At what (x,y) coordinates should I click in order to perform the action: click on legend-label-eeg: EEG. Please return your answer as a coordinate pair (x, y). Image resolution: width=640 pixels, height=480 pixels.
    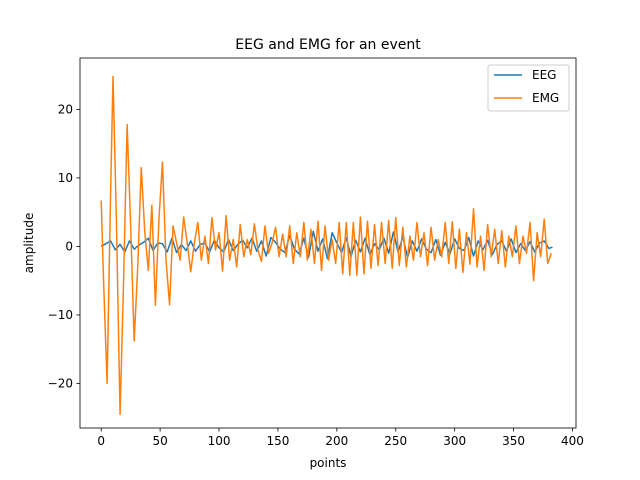
    Looking at the image, I should click on (544, 75).